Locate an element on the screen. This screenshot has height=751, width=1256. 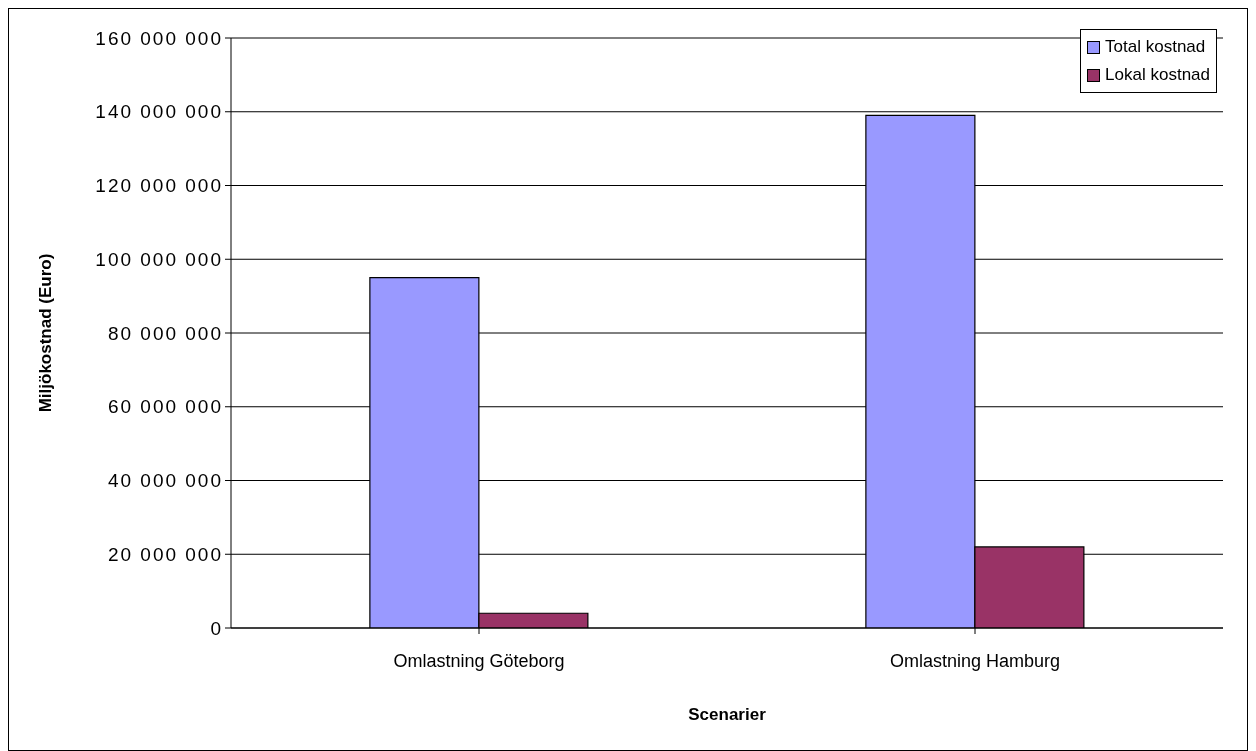
y-tick-label: 100 000 000 is located at coordinates (159, 259).